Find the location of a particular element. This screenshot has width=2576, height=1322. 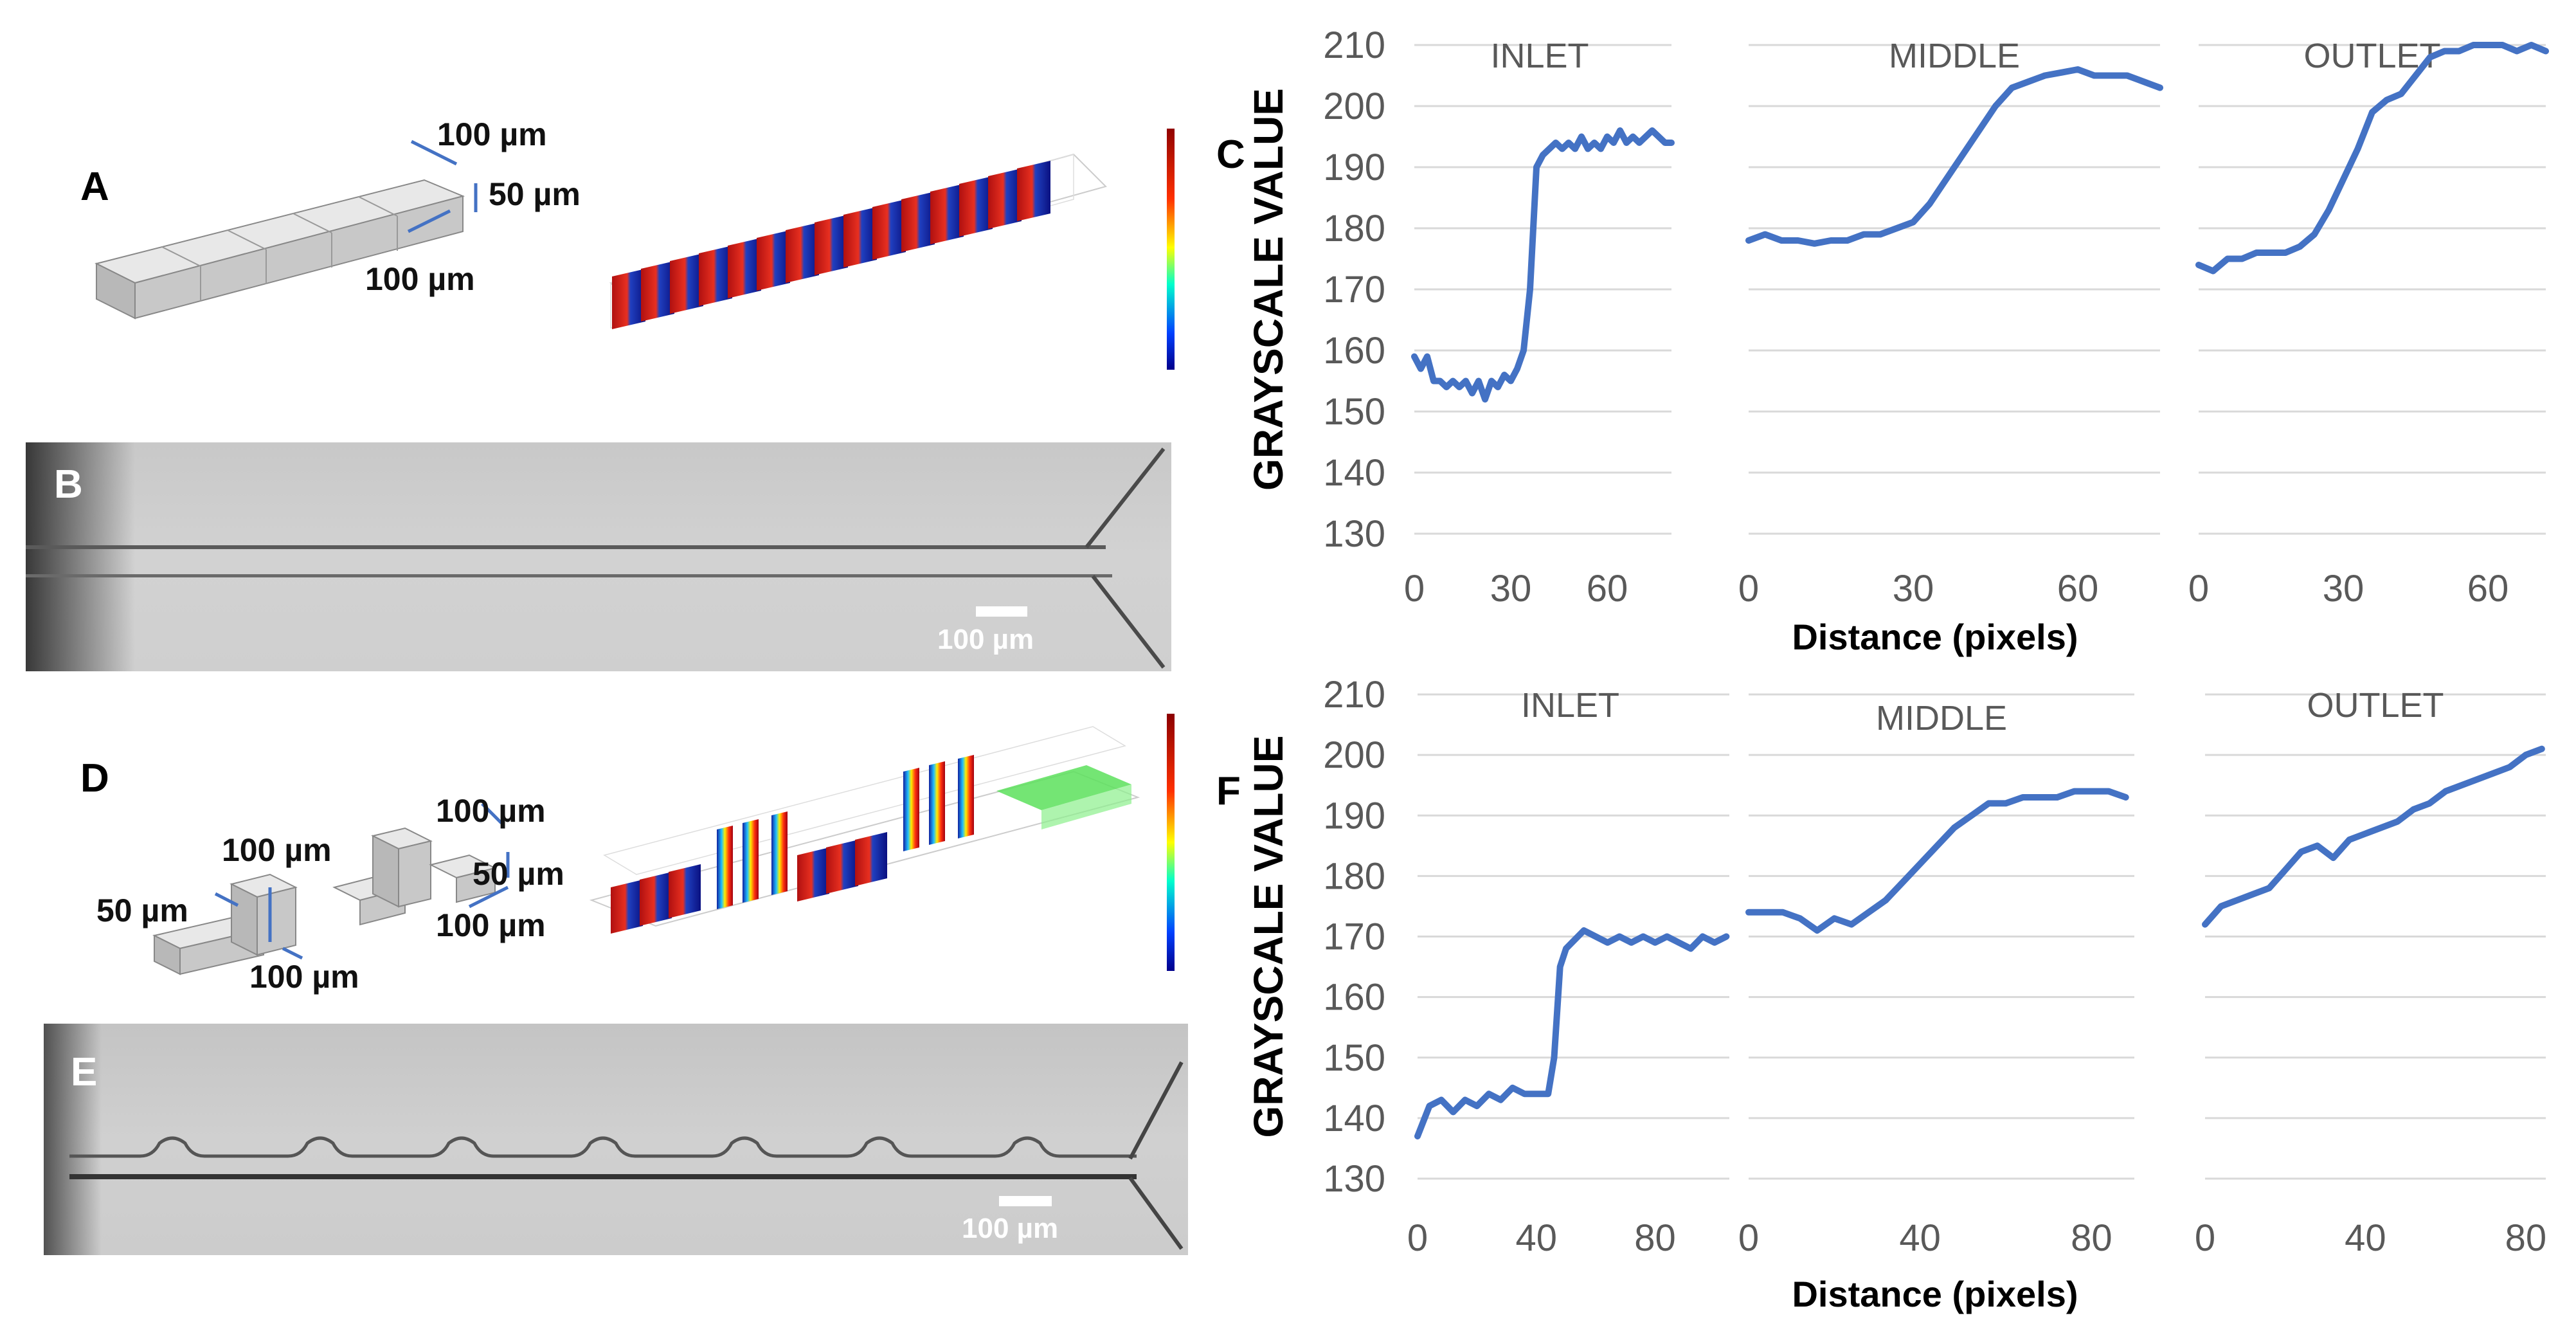

dim-label-d-right-mid: 50 µm is located at coordinates (518, 874).